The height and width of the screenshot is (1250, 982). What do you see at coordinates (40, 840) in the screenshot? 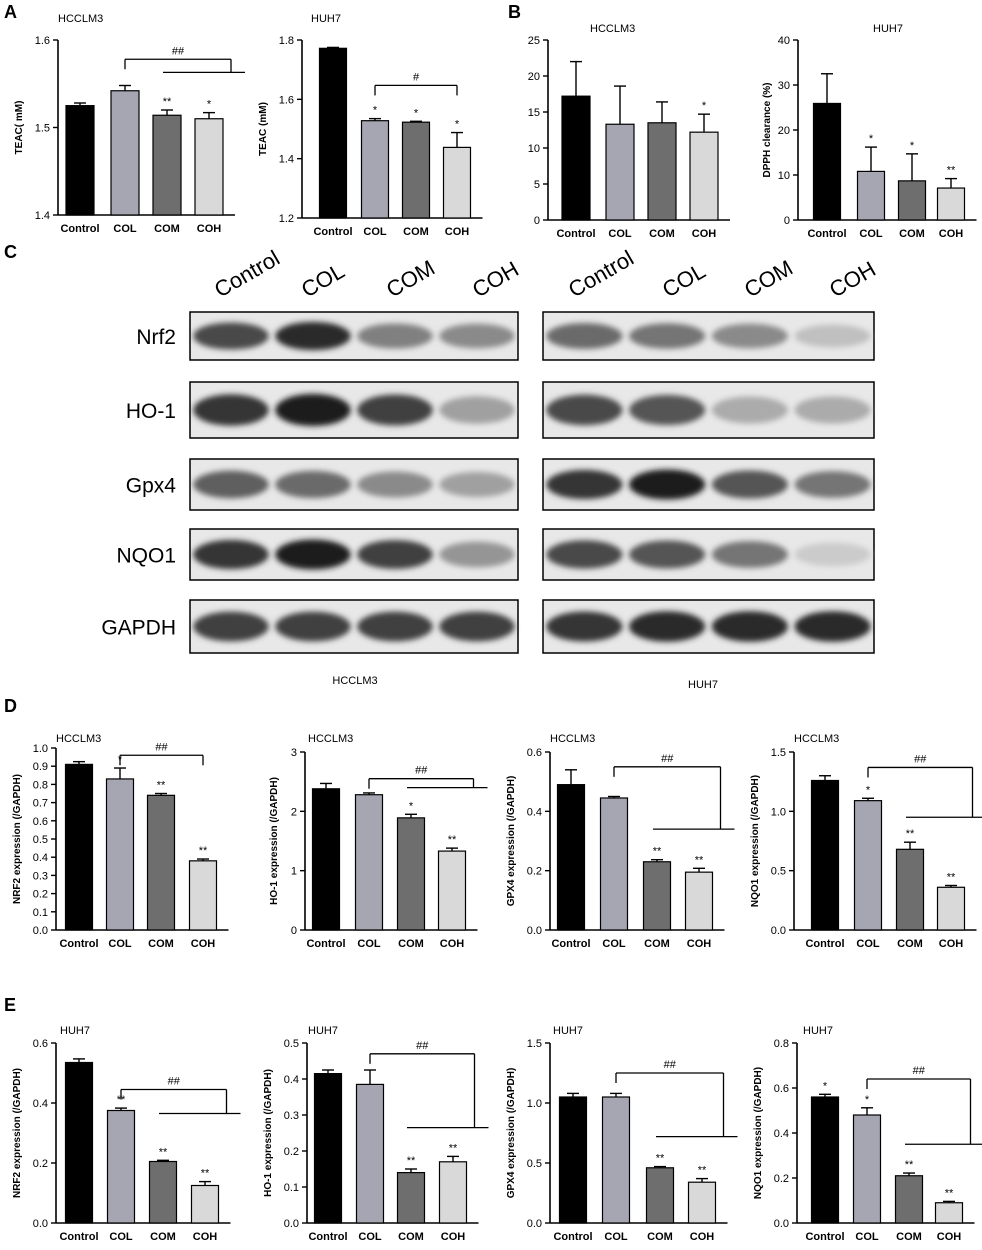
I see `y-tick-label: 0.5` at bounding box center [40, 840].